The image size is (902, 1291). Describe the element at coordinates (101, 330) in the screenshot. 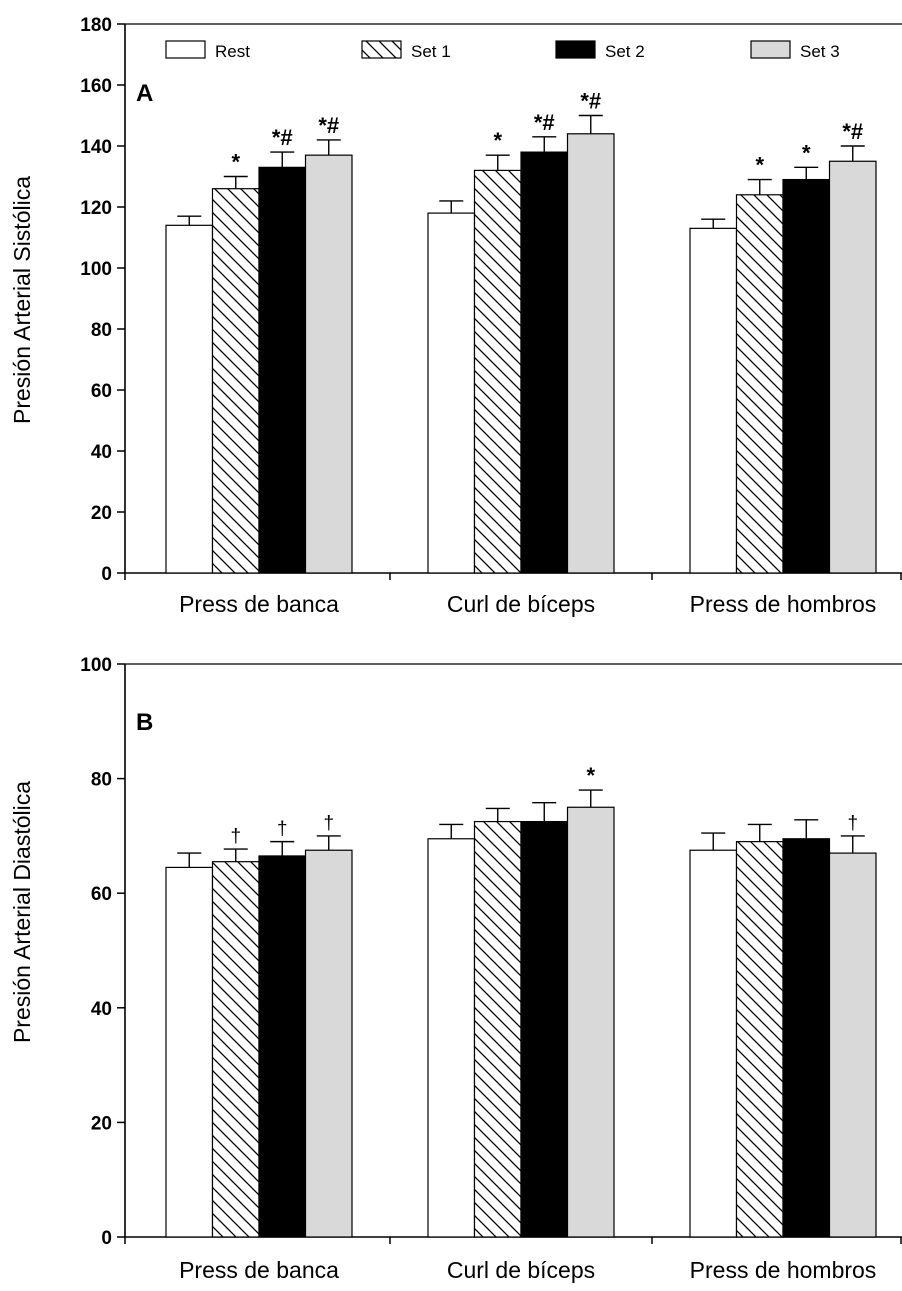

I see `panel-a-y-tick-label: 80` at that location.